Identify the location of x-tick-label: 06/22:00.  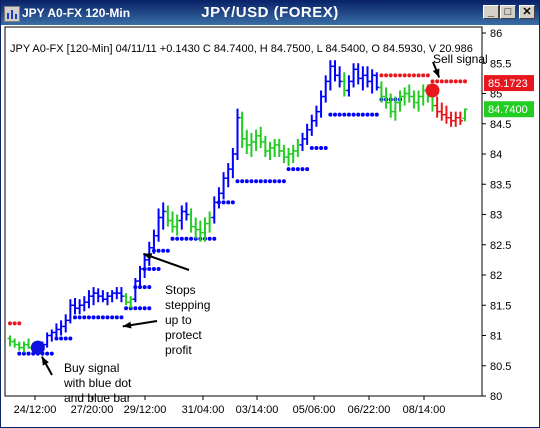
(369, 410).